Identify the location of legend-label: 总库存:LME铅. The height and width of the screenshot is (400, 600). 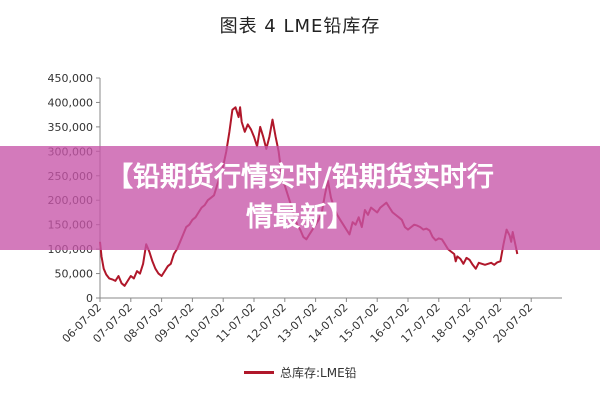
(318, 373).